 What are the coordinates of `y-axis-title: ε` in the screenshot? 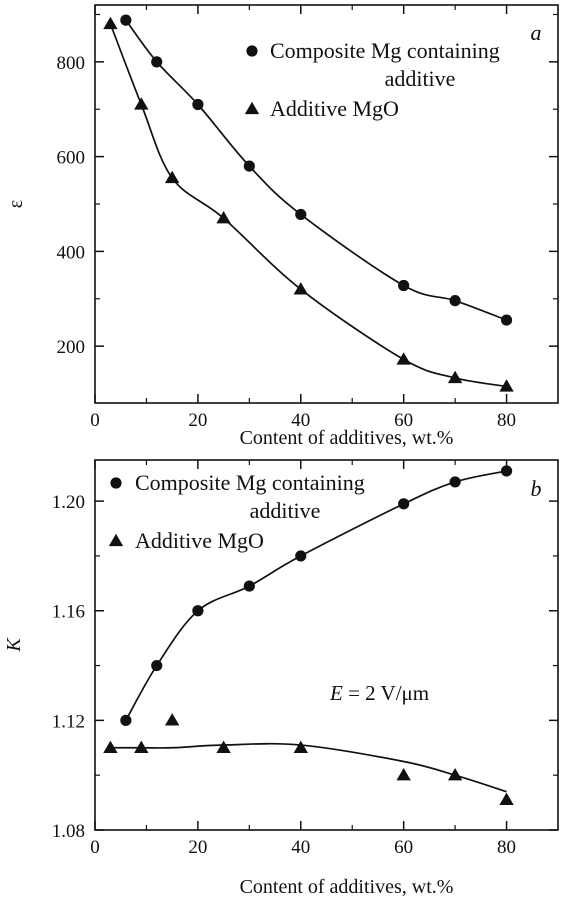 It's located at (16, 204).